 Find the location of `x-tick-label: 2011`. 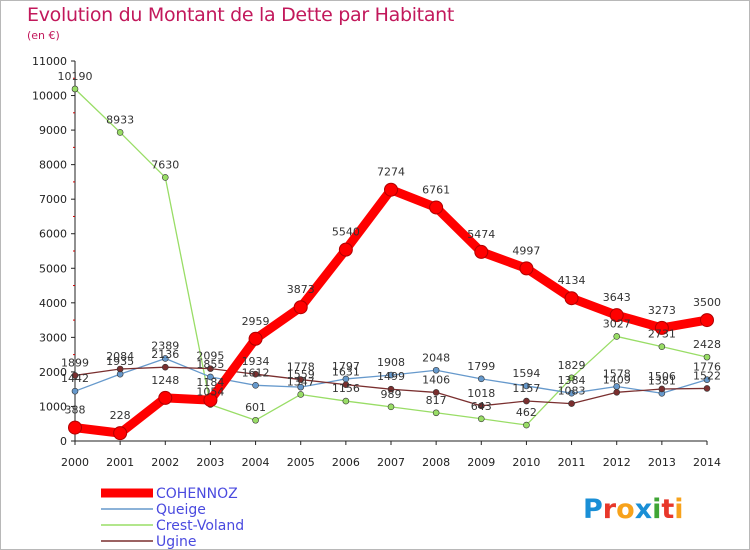

x-tick-label: 2011 is located at coordinates (572, 462).